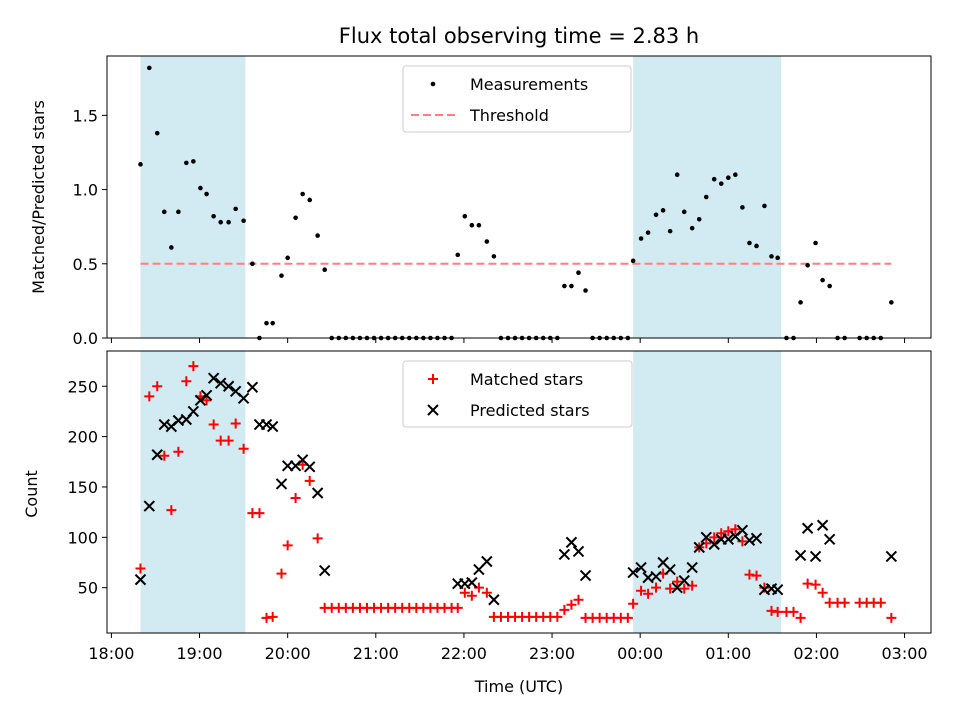  What do you see at coordinates (509, 115) in the screenshot?
I see `legend-label: Threshold` at bounding box center [509, 115].